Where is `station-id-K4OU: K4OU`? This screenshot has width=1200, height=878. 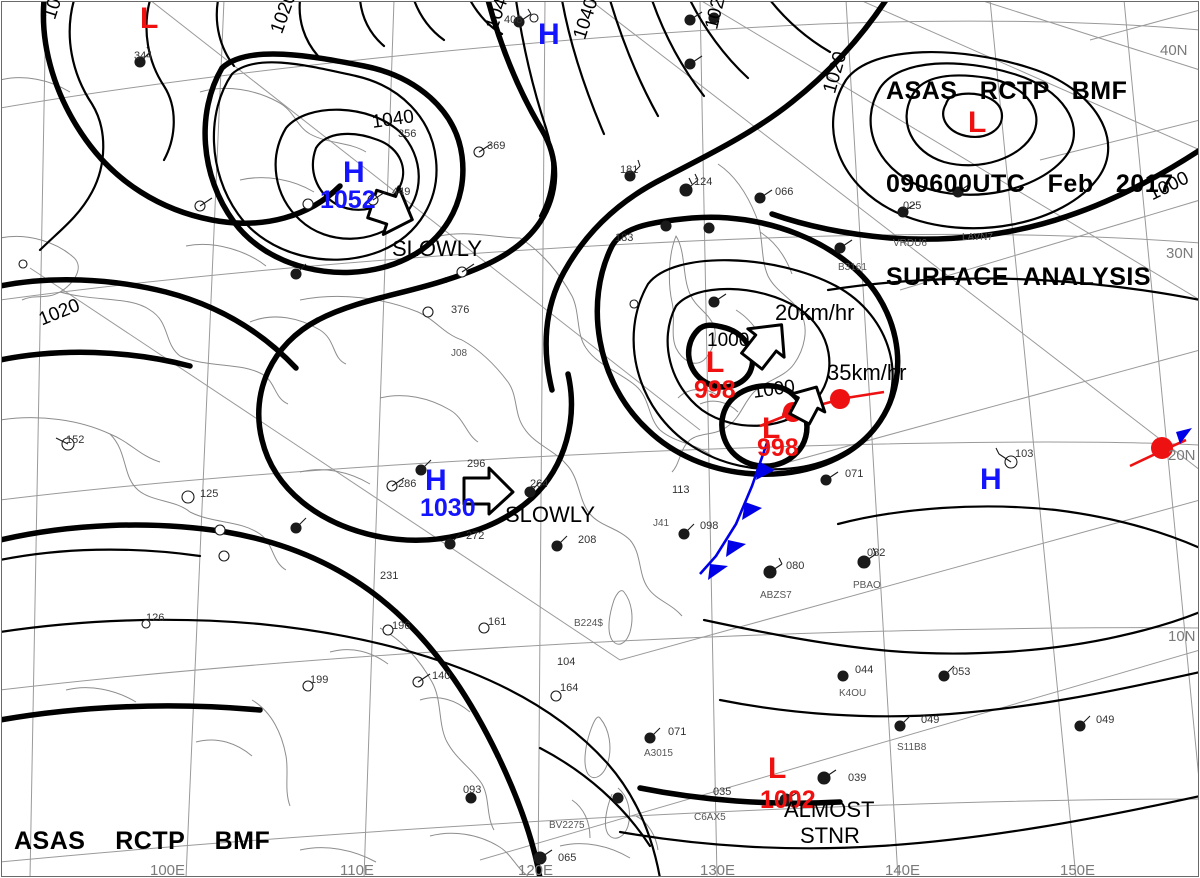
station-id-K4OU: K4OU is located at coordinates (853, 693).